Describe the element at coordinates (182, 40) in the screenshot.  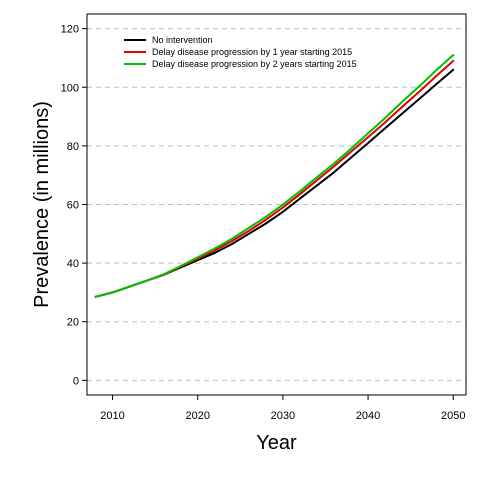
I see `legend-label-no-intervention: No intervention` at that location.